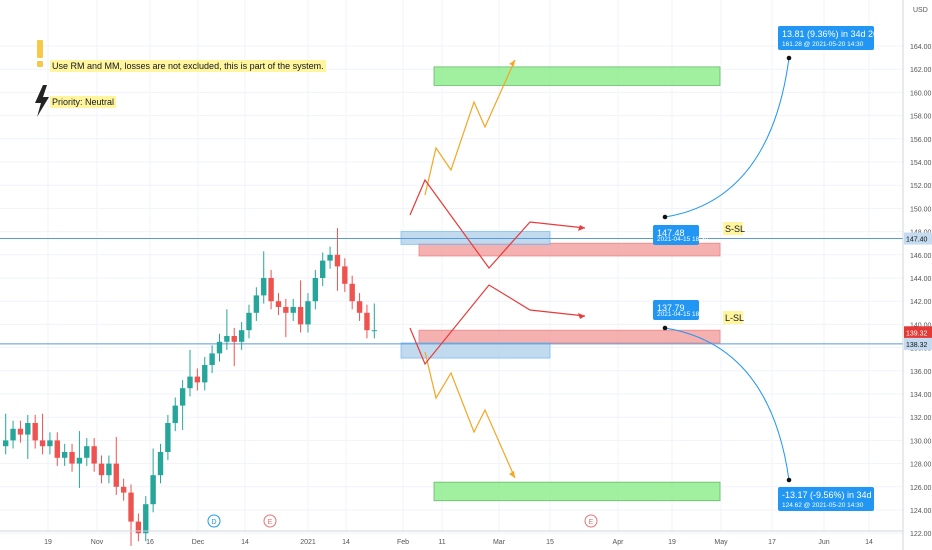 Image resolution: width=932 pixels, height=550 pixels. Describe the element at coordinates (921, 441) in the screenshot. I see `price-tick-label: 130.00` at that location.